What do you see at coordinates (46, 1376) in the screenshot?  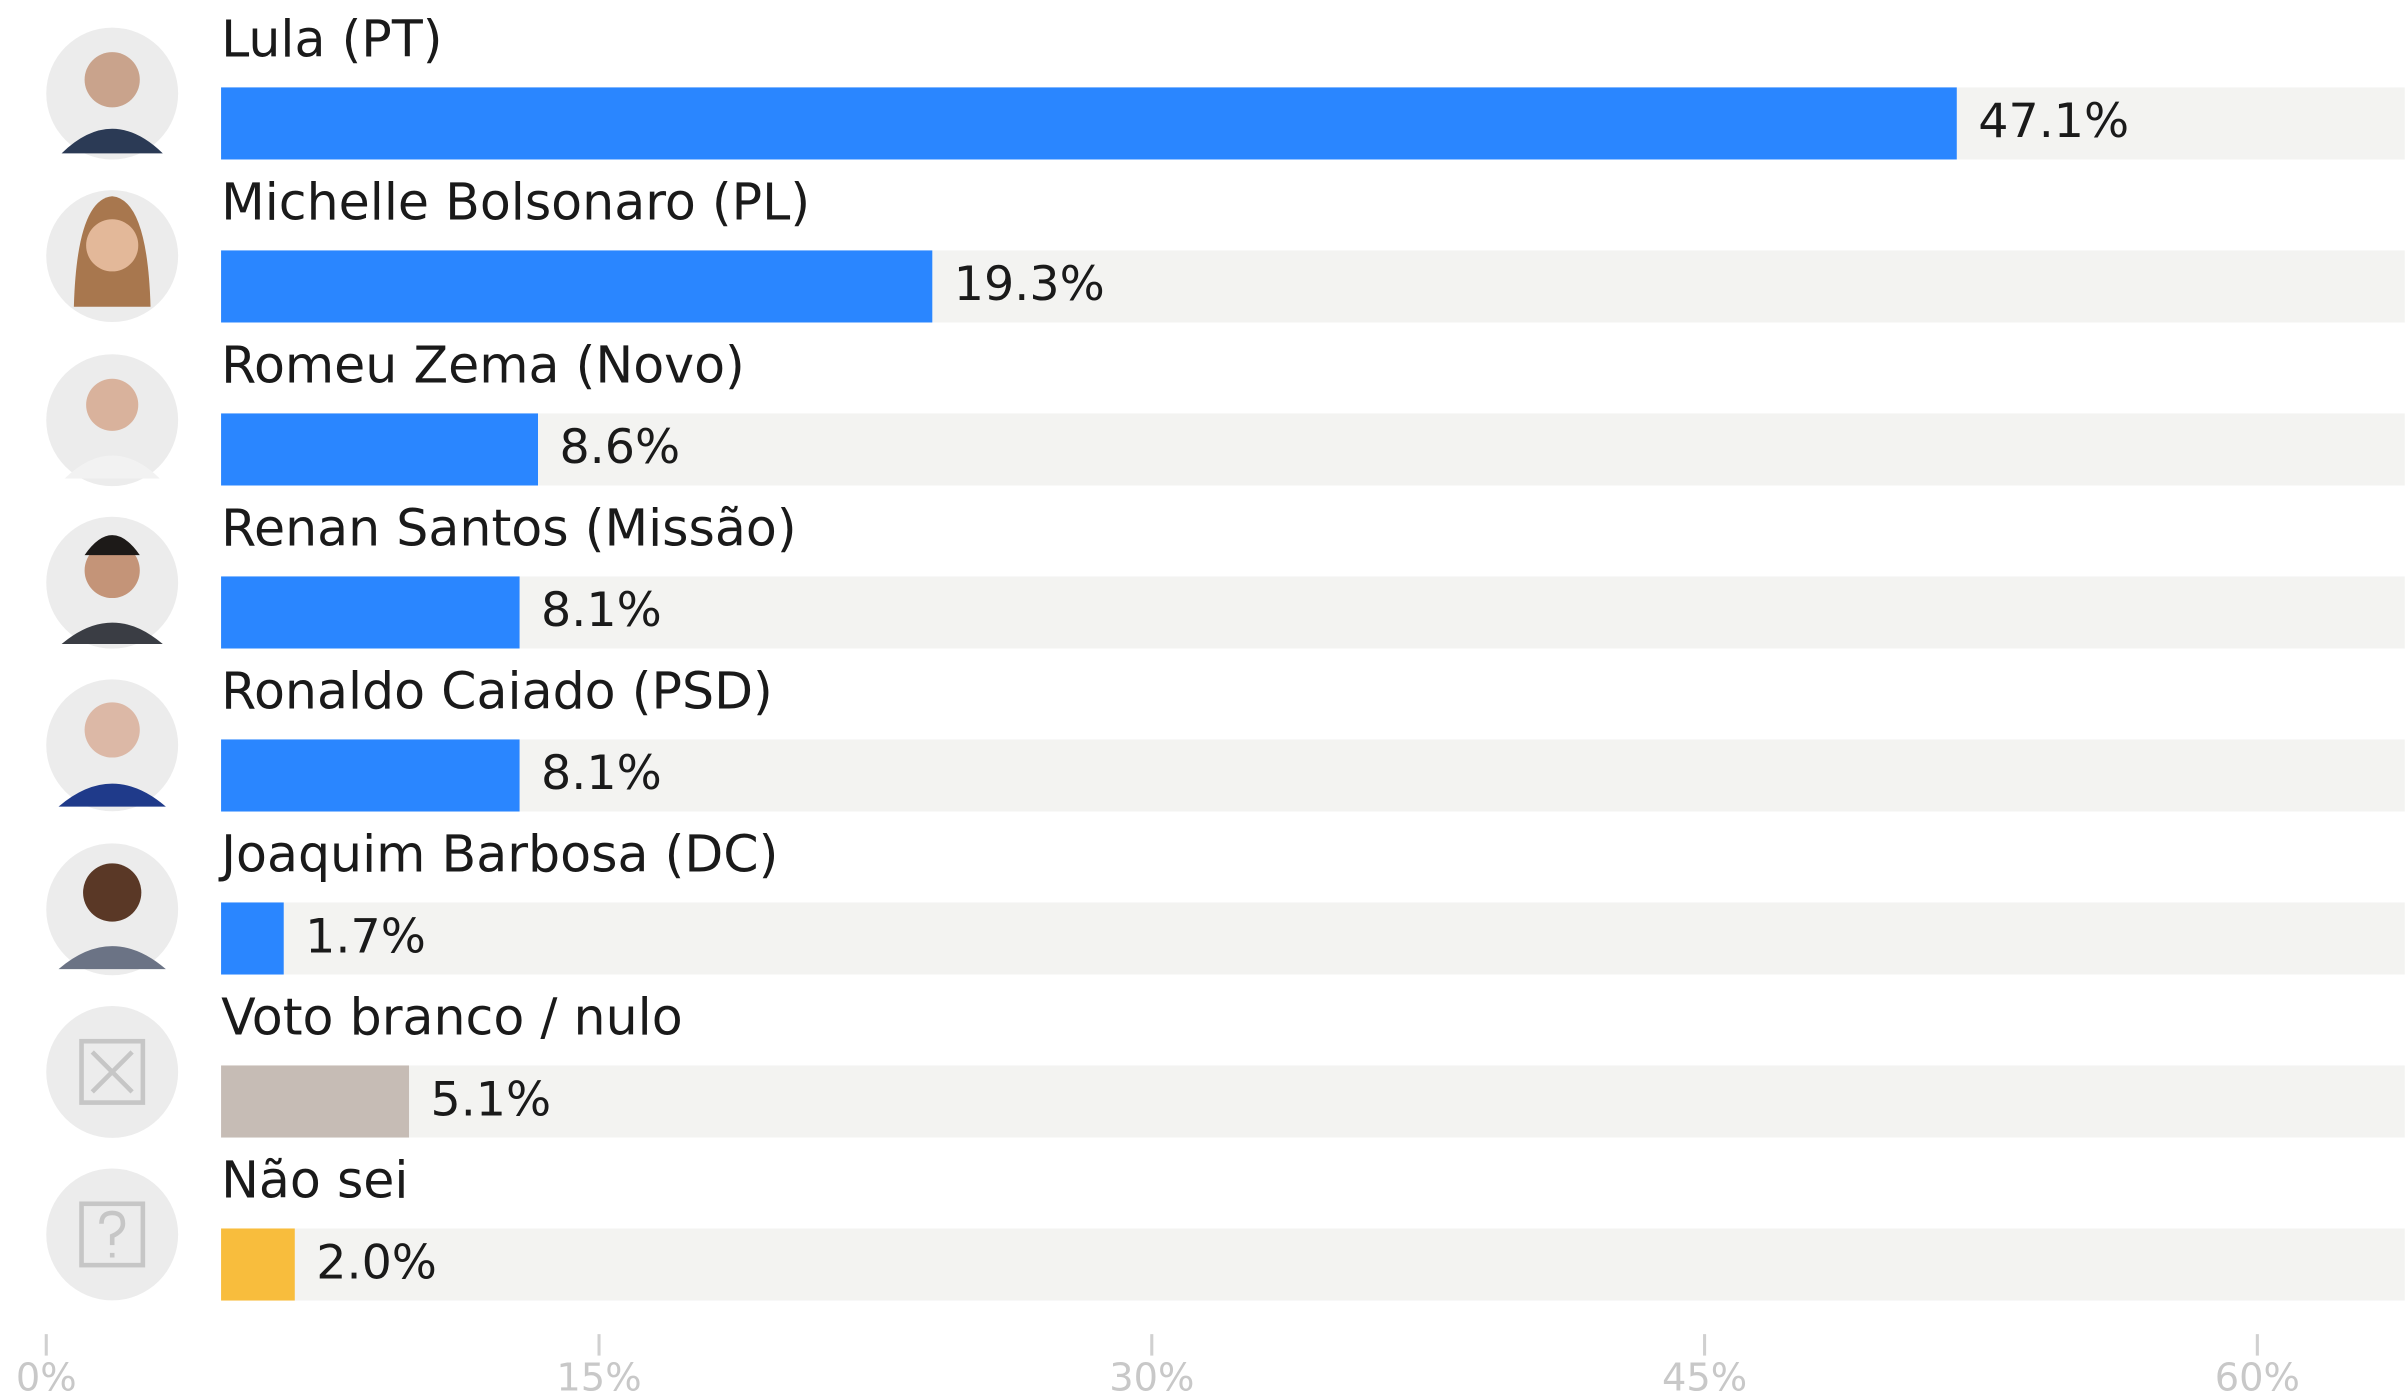 I see `x-tick-label: 0%` at bounding box center [46, 1376].